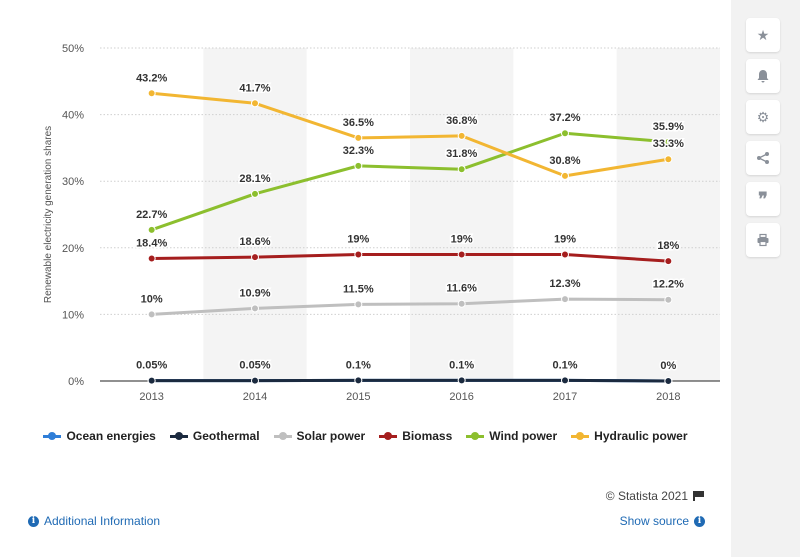 Image resolution: width=800 pixels, height=557 pixels. I want to click on legend-item: Biomass, so click(415, 436).